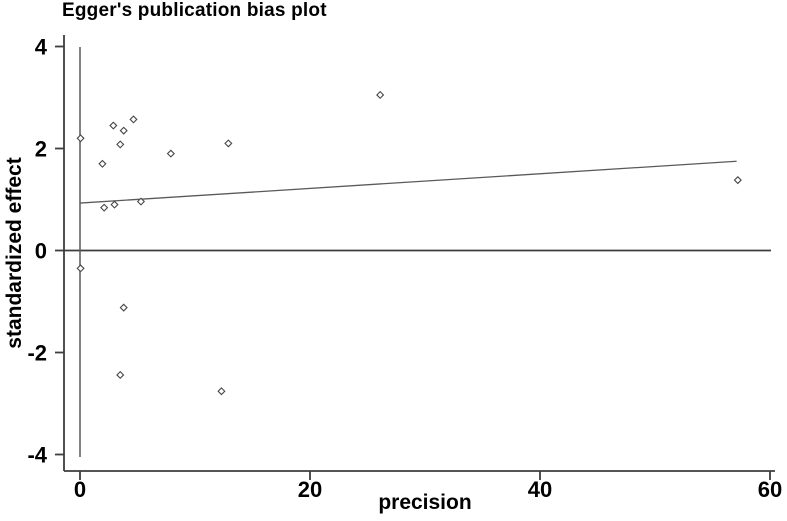 This screenshot has height=521, width=787. Describe the element at coordinates (41, 251) in the screenshot. I see `y-tick-label: 0` at that location.